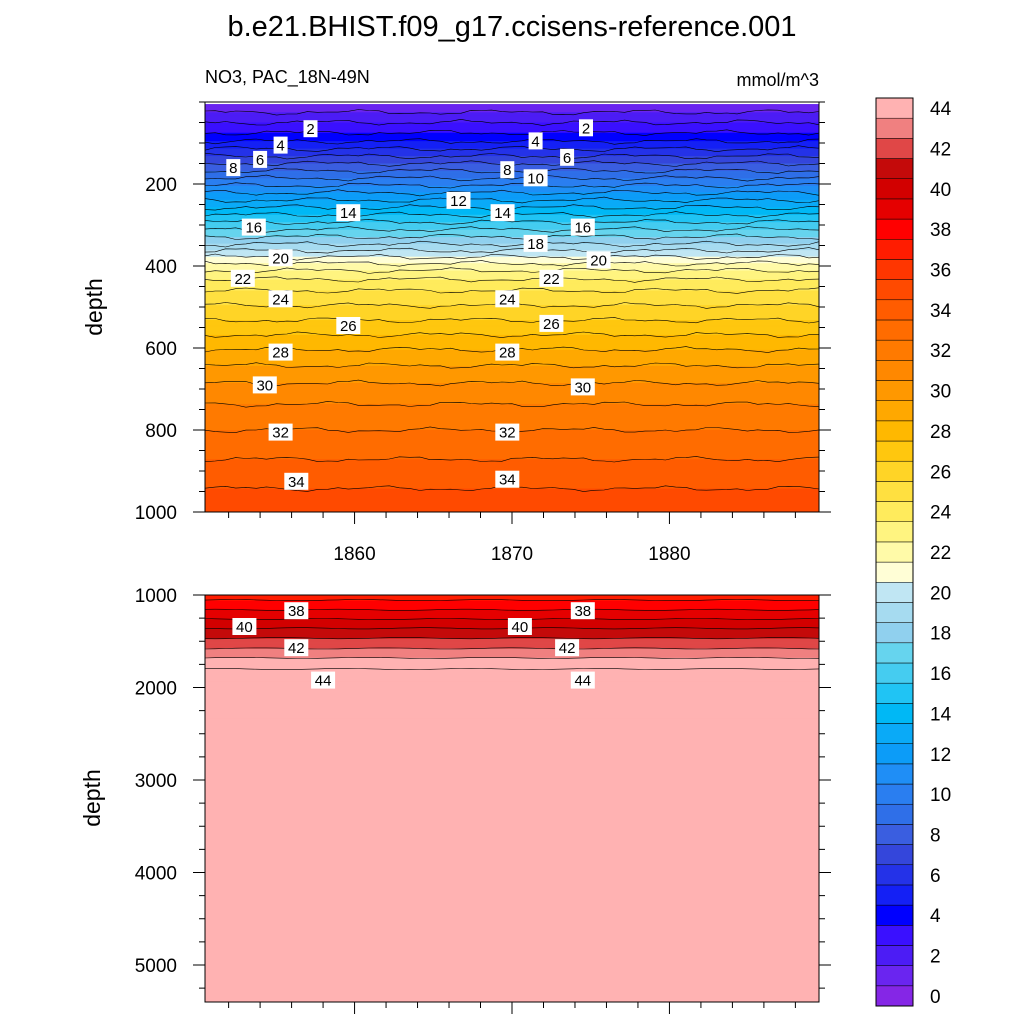 This screenshot has width=1024, height=1024. I want to click on y-tick-label: 200, so click(161, 185).